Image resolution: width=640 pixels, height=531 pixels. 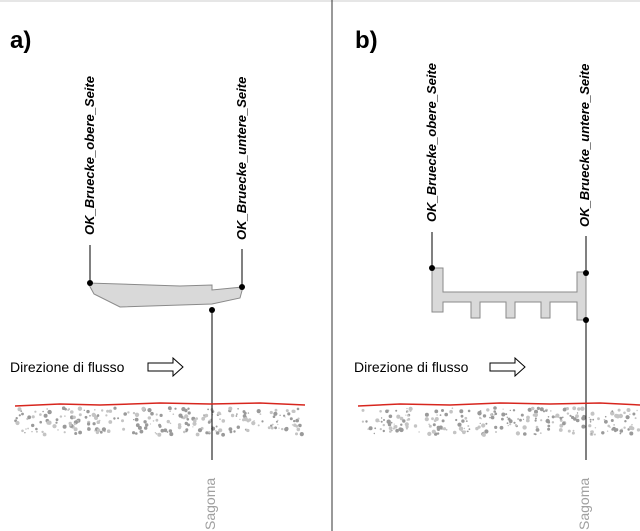 I want to click on panel-label: b), so click(x=366, y=40).